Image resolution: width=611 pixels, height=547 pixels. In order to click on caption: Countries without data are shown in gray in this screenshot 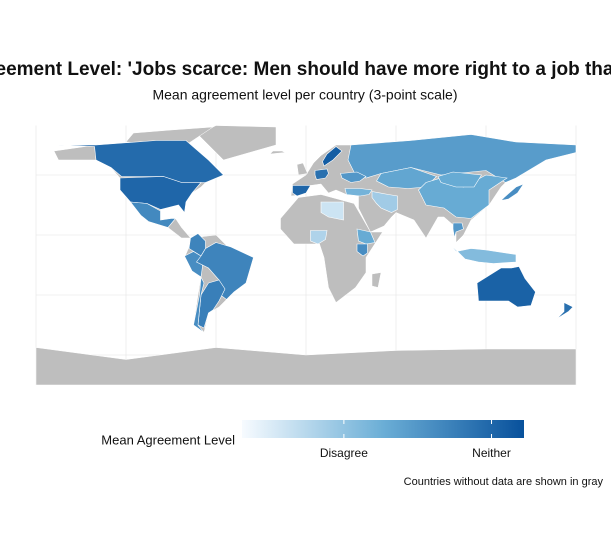, I will do `click(504, 482)`.